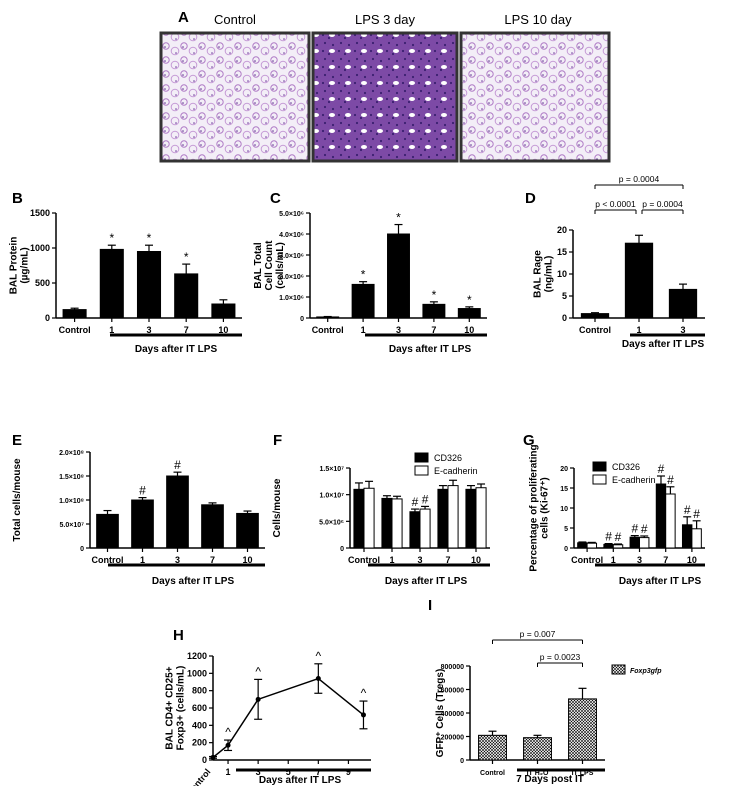  I want to click on chart-b-letter: B, so click(17, 198).